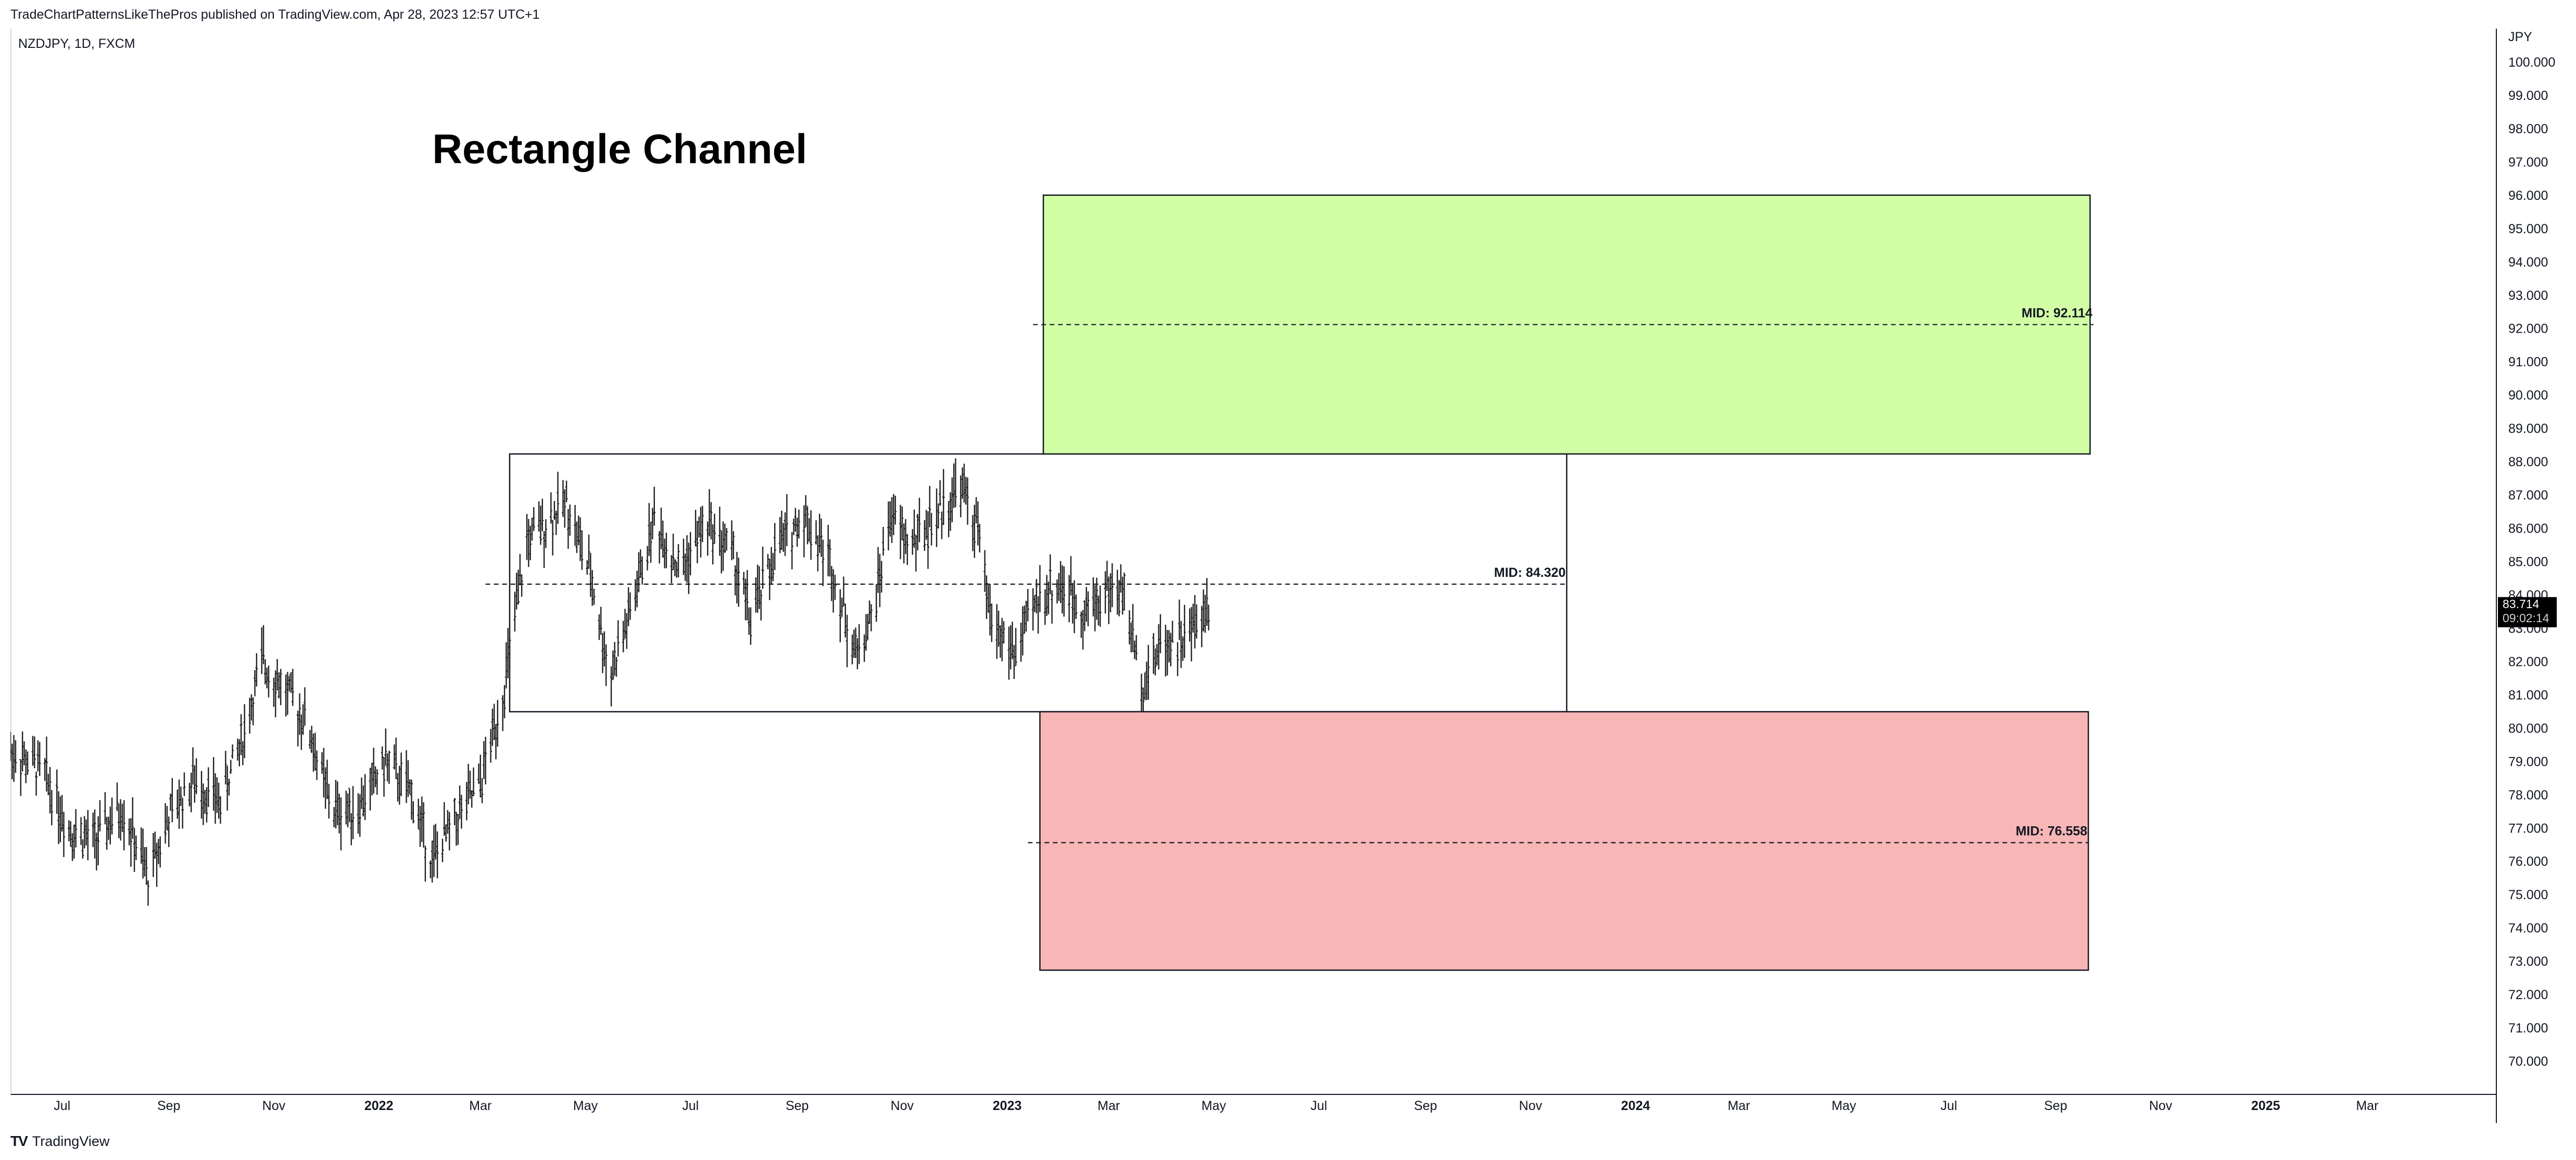  I want to click on x-tick-label: 2025, so click(2265, 1106).